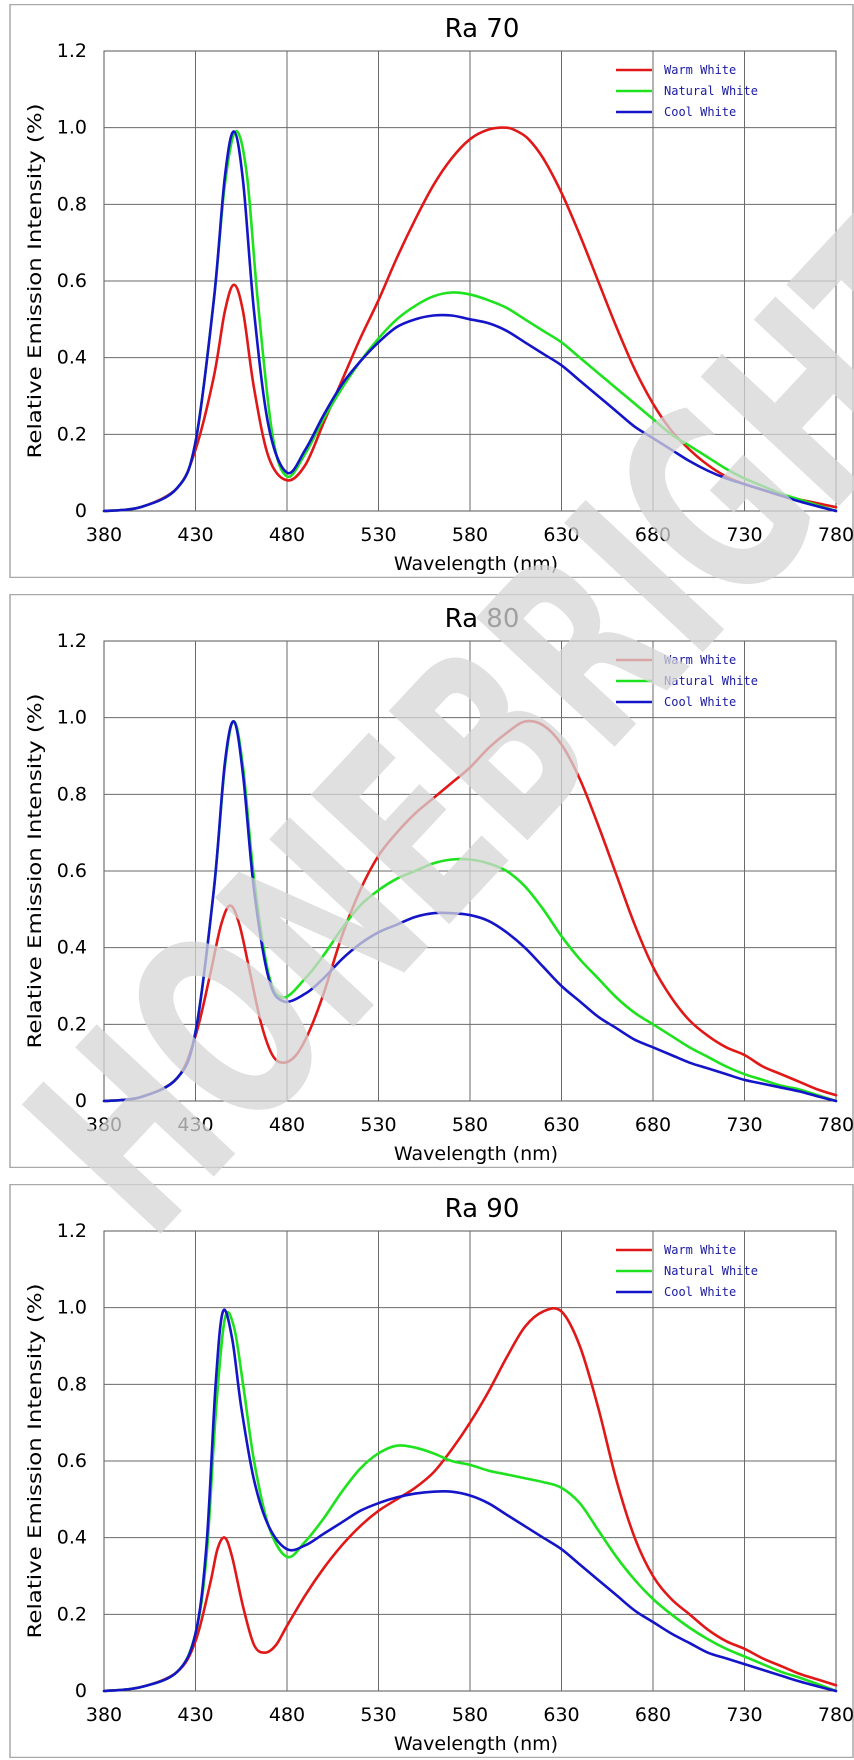 The width and height of the screenshot is (854, 1760). I want to click on chart-title: Ra 80, so click(482, 619).